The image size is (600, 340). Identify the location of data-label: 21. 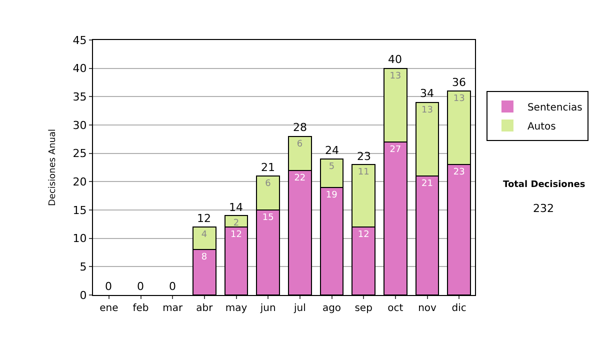
(427, 184).